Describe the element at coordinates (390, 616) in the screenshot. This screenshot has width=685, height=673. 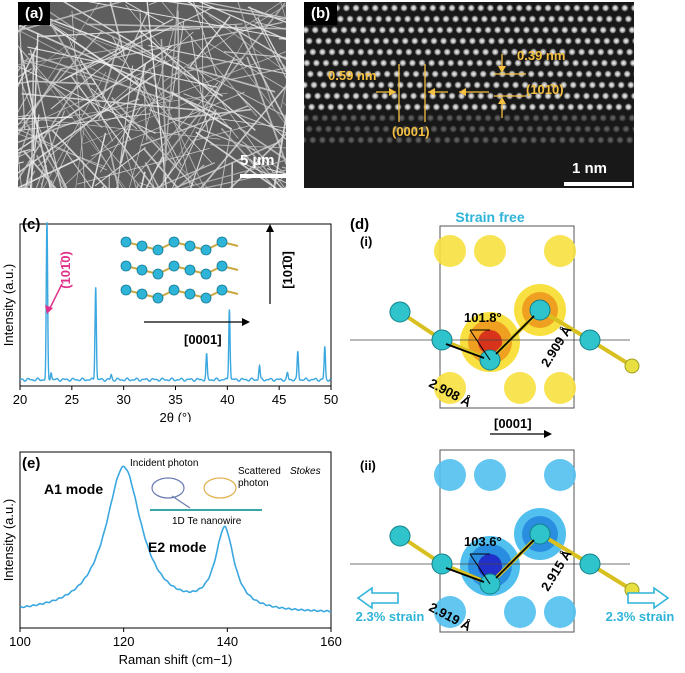
I see `strain-left-label: 2.3% strain` at that location.